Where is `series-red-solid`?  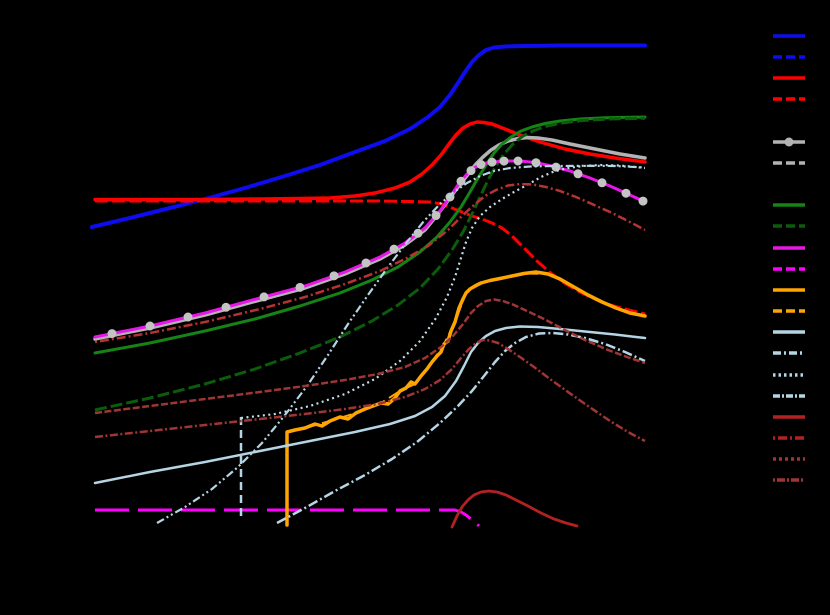 series-red-solid is located at coordinates (370, 161).